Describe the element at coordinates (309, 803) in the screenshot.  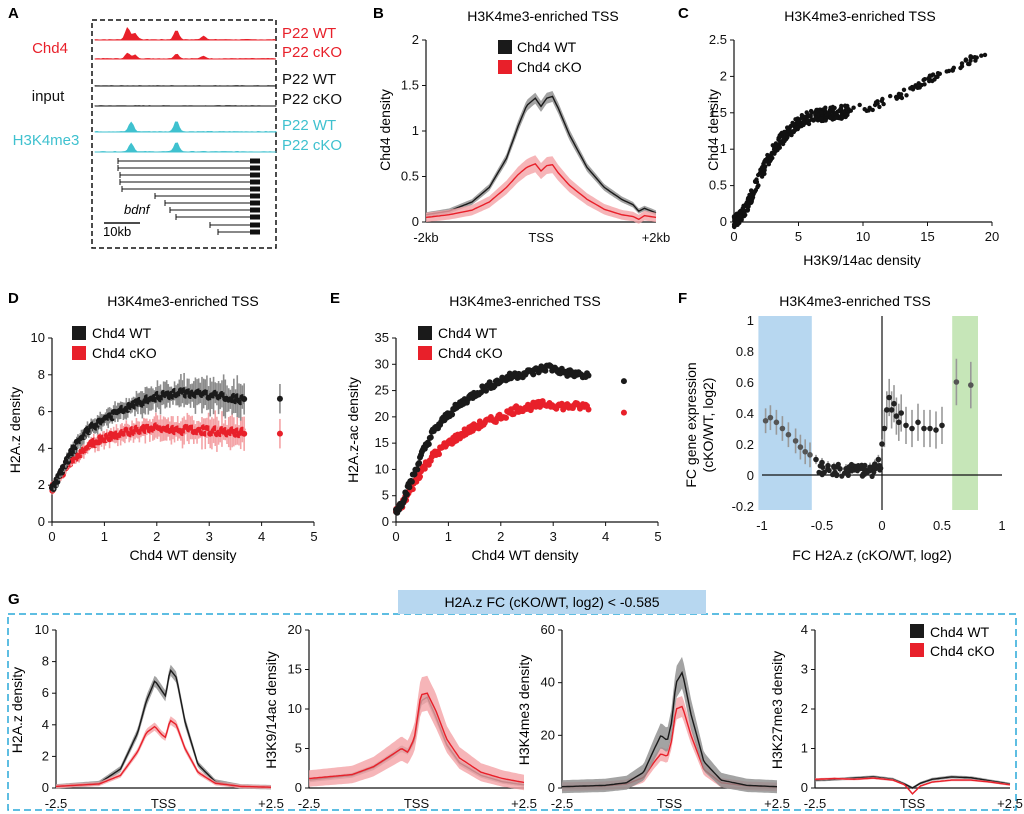
I see `x-tick-label: -2.5` at that location.